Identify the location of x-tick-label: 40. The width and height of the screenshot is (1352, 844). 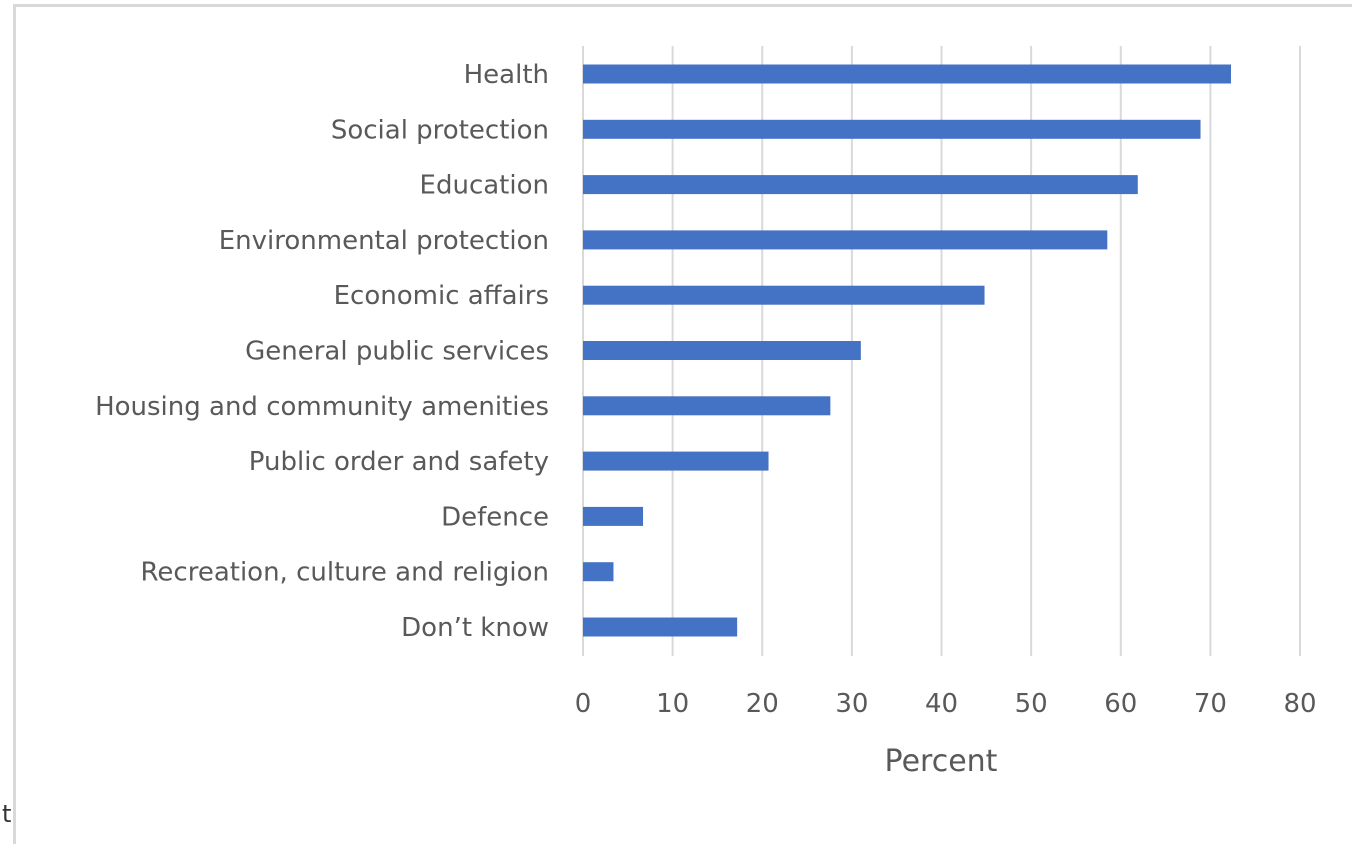
(941, 704).